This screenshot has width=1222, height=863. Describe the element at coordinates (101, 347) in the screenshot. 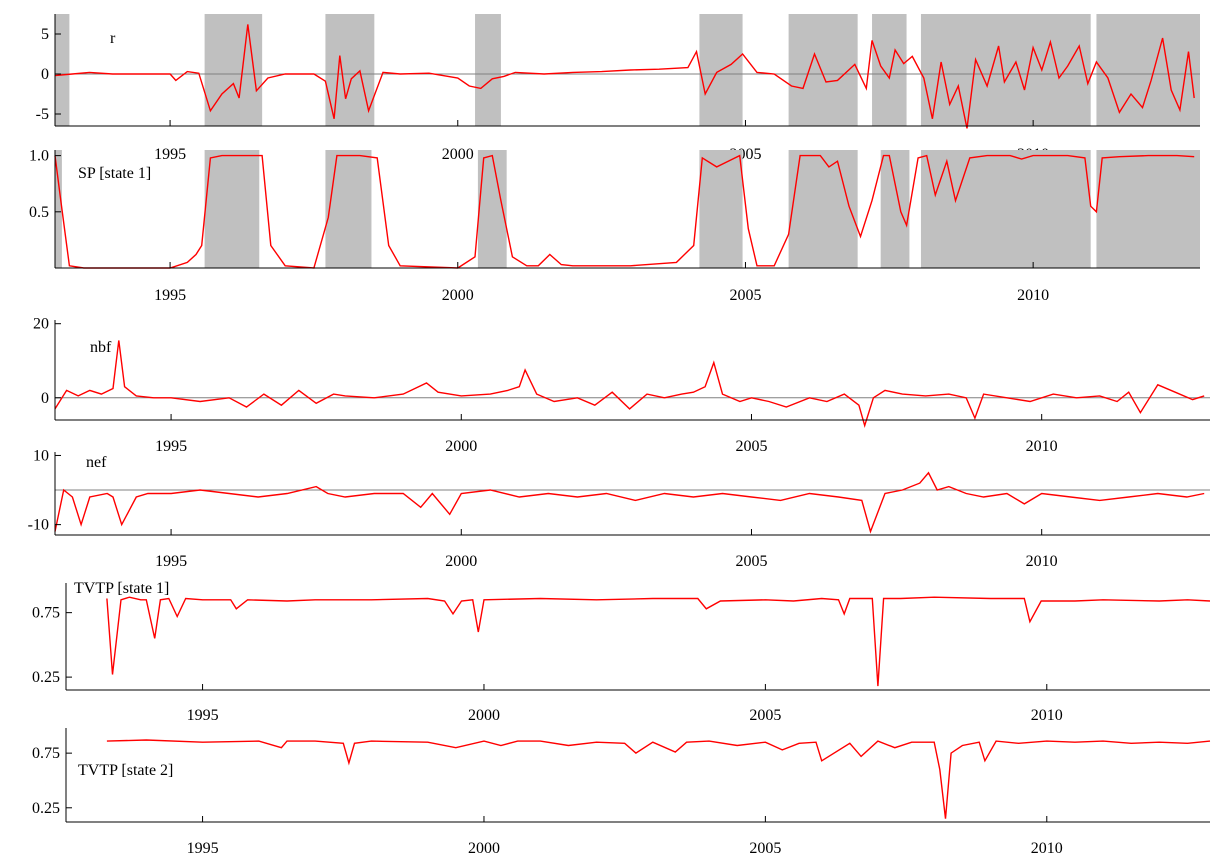

I see `panel-label-nbf: nbf` at that location.